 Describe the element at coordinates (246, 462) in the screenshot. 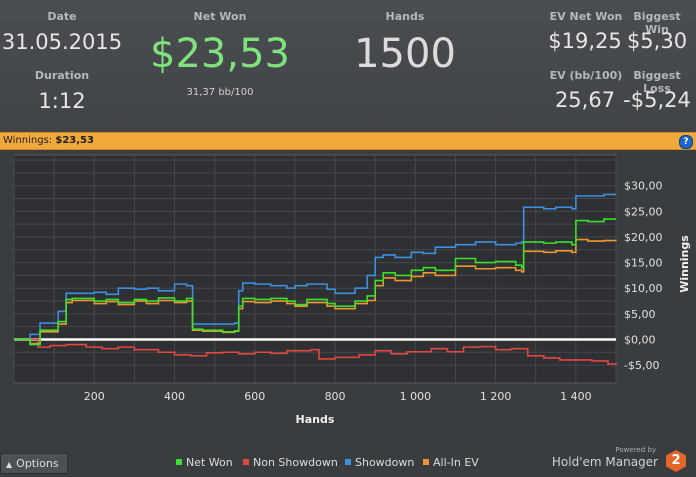

I see `non-showdown-swatch-icon` at that location.